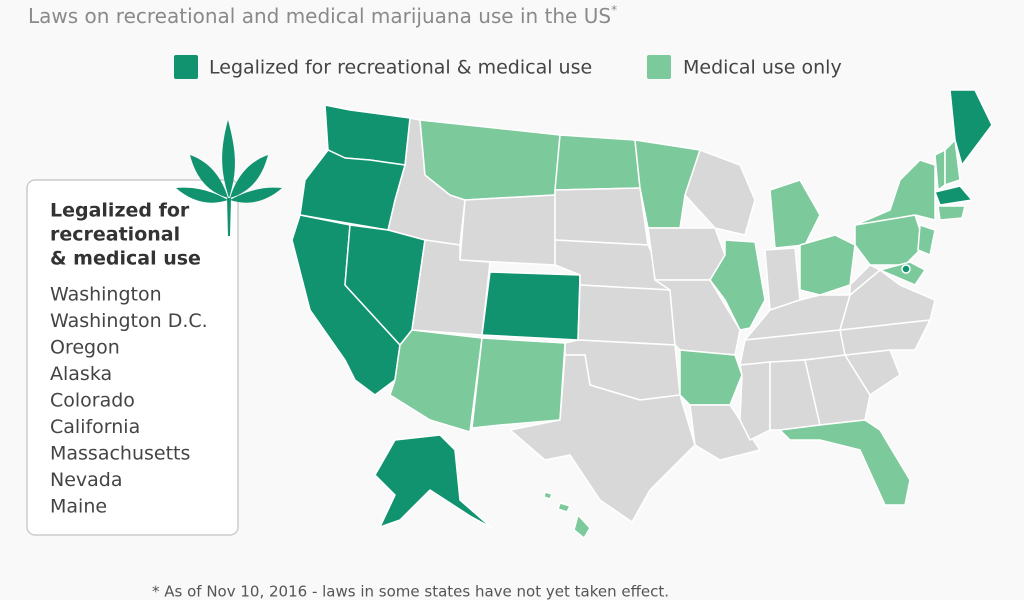 This screenshot has height=600, width=1024. What do you see at coordinates (887, 300) in the screenshot?
I see `state-virginia` at bounding box center [887, 300].